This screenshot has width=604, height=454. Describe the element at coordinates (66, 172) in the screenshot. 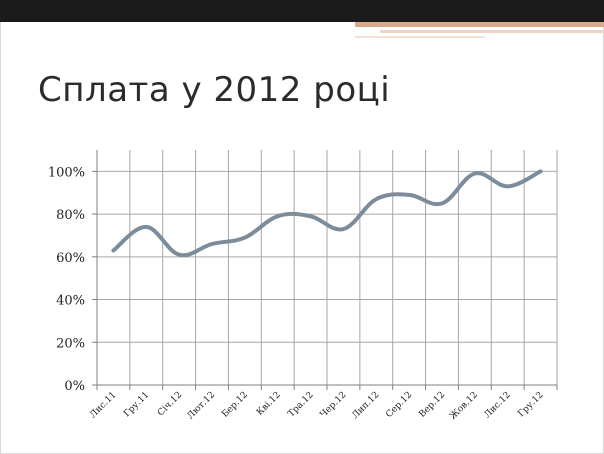

I see `y-tick-label: 100%` at that location.